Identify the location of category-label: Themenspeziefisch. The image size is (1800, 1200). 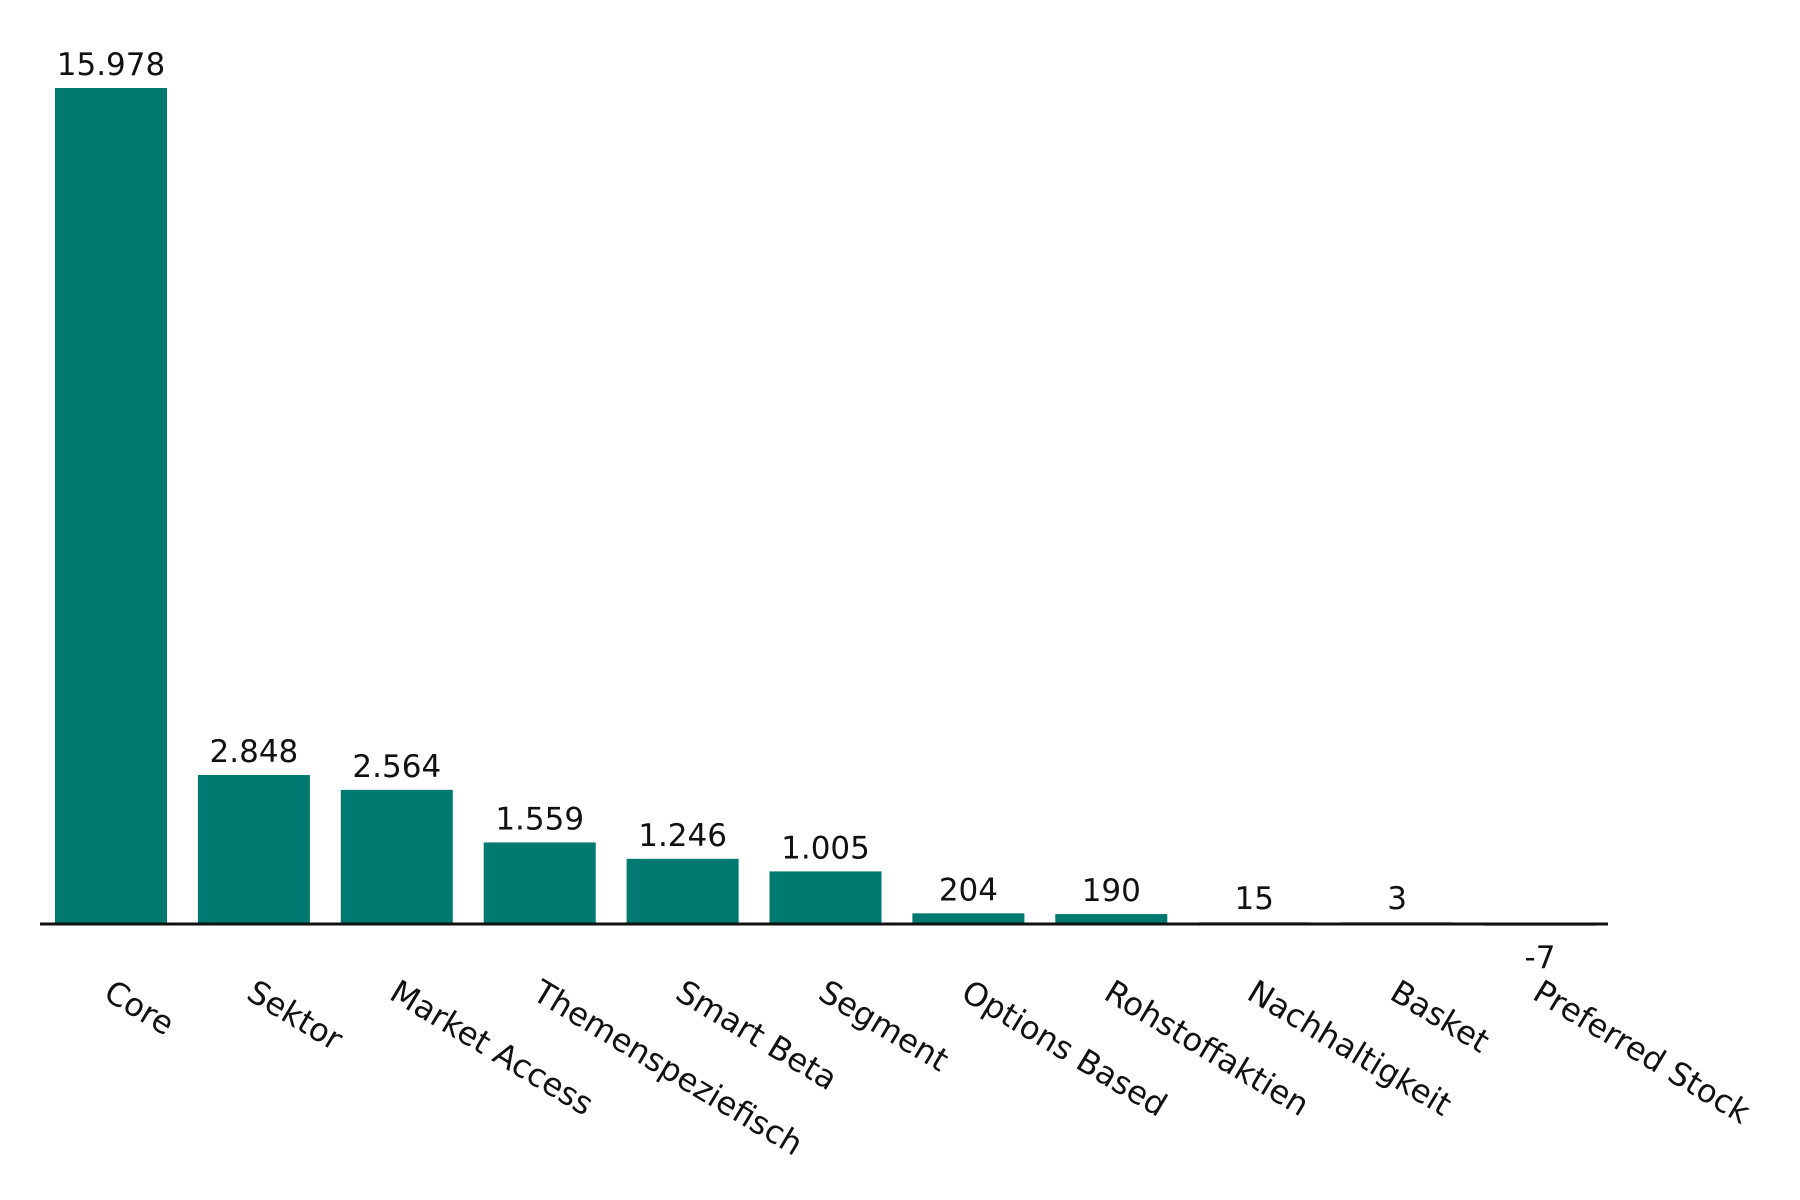
(668, 1067).